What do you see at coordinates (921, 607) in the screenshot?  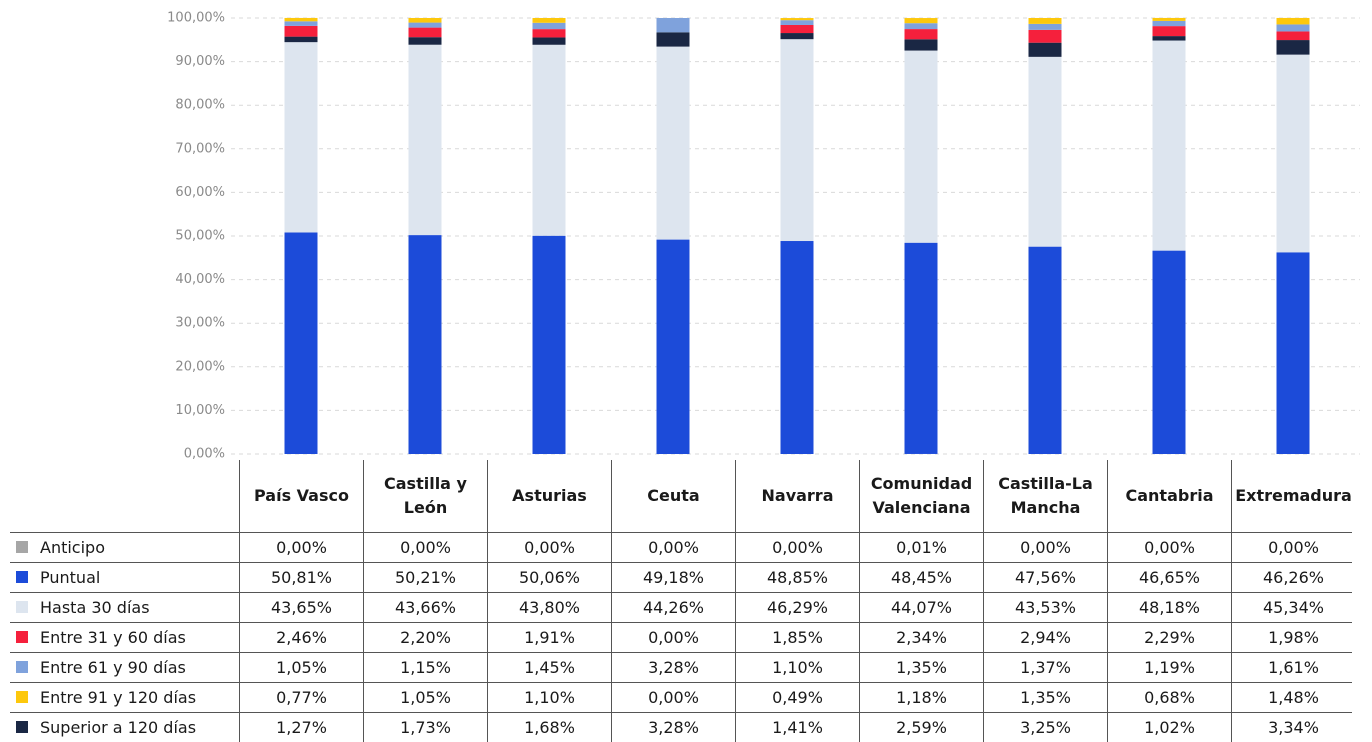 I see `table-cell: 44,07%` at bounding box center [921, 607].